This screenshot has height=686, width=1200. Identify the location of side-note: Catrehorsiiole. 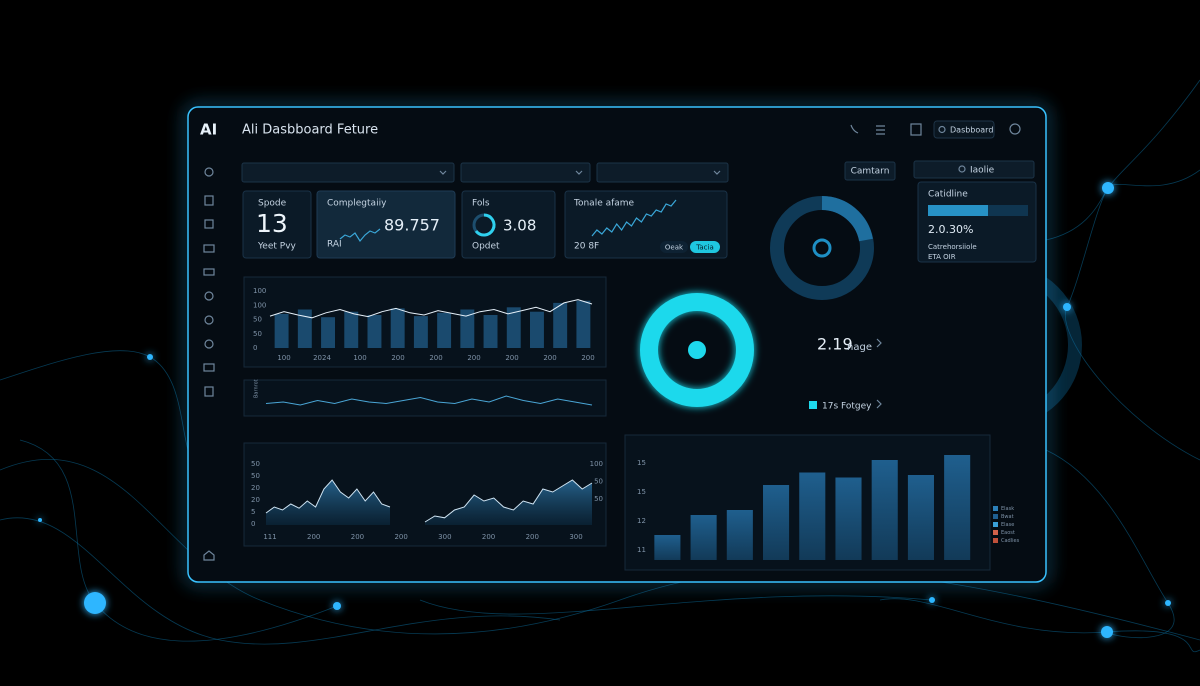
(952, 247).